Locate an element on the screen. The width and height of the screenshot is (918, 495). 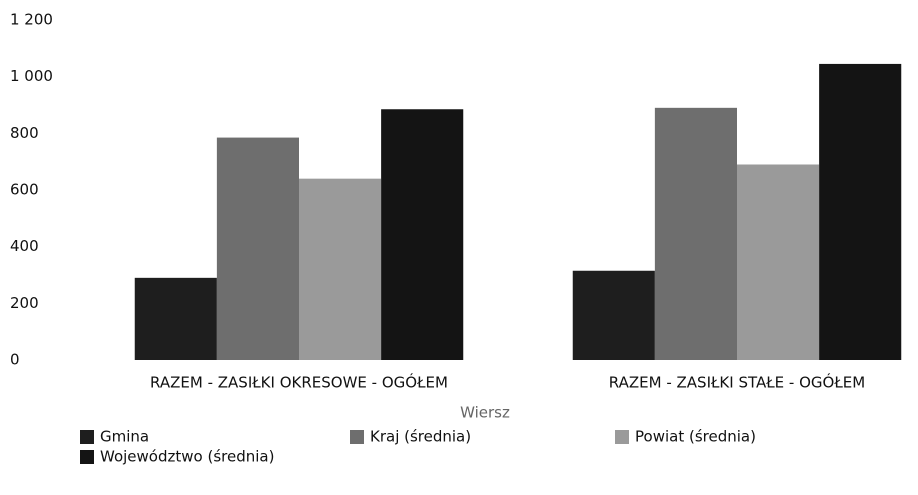
x-tick-label: RAZEM - ZASIŁKI OKRESOWE - OGÓŁEM is located at coordinates (299, 382).